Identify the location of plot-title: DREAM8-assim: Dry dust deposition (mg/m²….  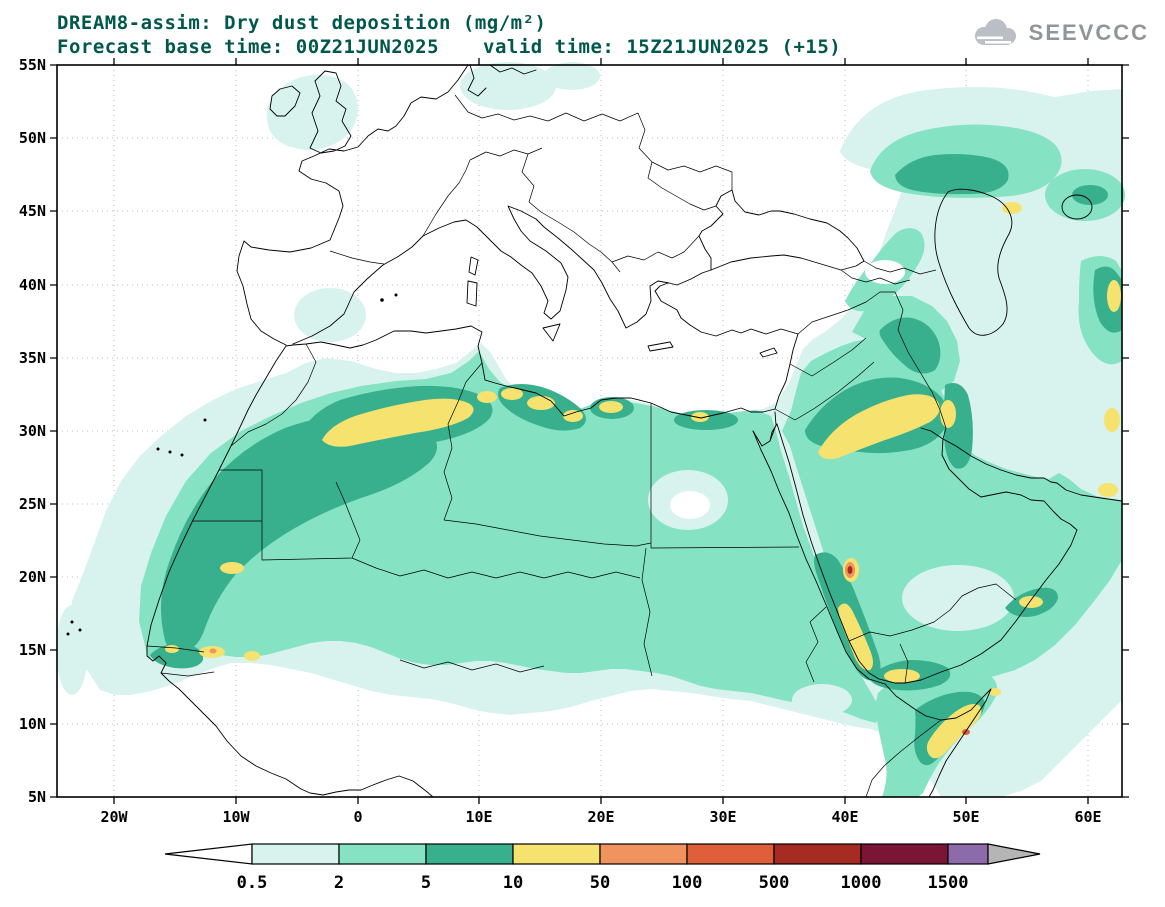
(302, 23).